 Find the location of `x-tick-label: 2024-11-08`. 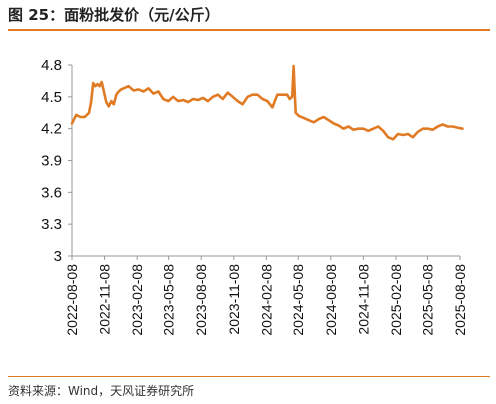

x-tick-label: 2024-11-08 is located at coordinates (363, 299).